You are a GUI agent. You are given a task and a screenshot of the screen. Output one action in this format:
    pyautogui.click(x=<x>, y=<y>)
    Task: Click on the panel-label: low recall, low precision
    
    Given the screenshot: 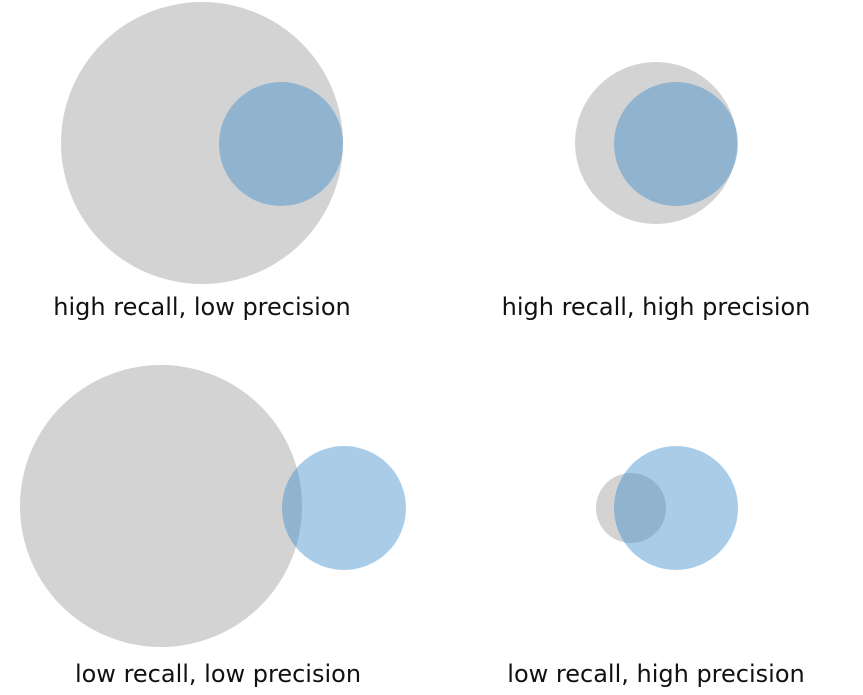 What is the action you would take?
    pyautogui.click(x=218, y=674)
    